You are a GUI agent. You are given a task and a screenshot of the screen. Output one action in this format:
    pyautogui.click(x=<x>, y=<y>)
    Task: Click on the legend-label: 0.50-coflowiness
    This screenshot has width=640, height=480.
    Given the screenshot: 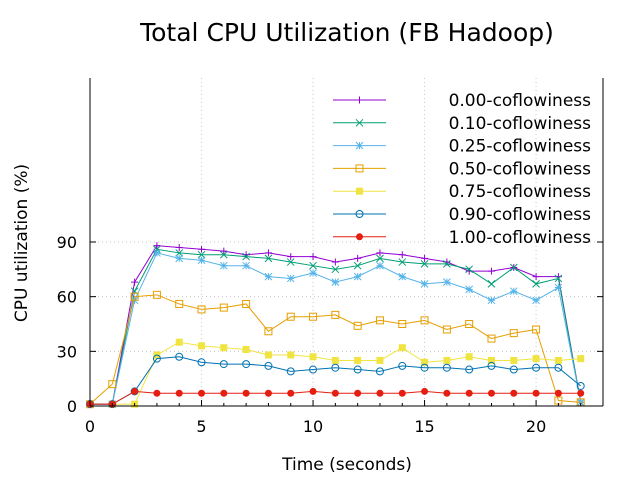 What is the action you would take?
    pyautogui.click(x=520, y=169)
    